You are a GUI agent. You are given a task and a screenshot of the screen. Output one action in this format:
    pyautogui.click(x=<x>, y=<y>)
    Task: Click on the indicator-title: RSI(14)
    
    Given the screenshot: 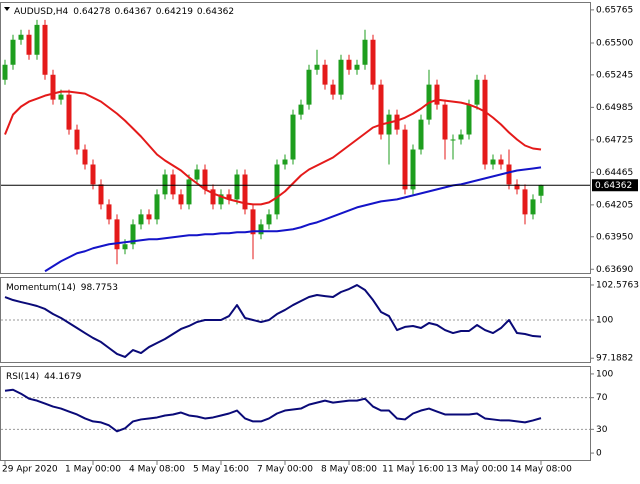 What is the action you would take?
    pyautogui.click(x=22, y=377)
    